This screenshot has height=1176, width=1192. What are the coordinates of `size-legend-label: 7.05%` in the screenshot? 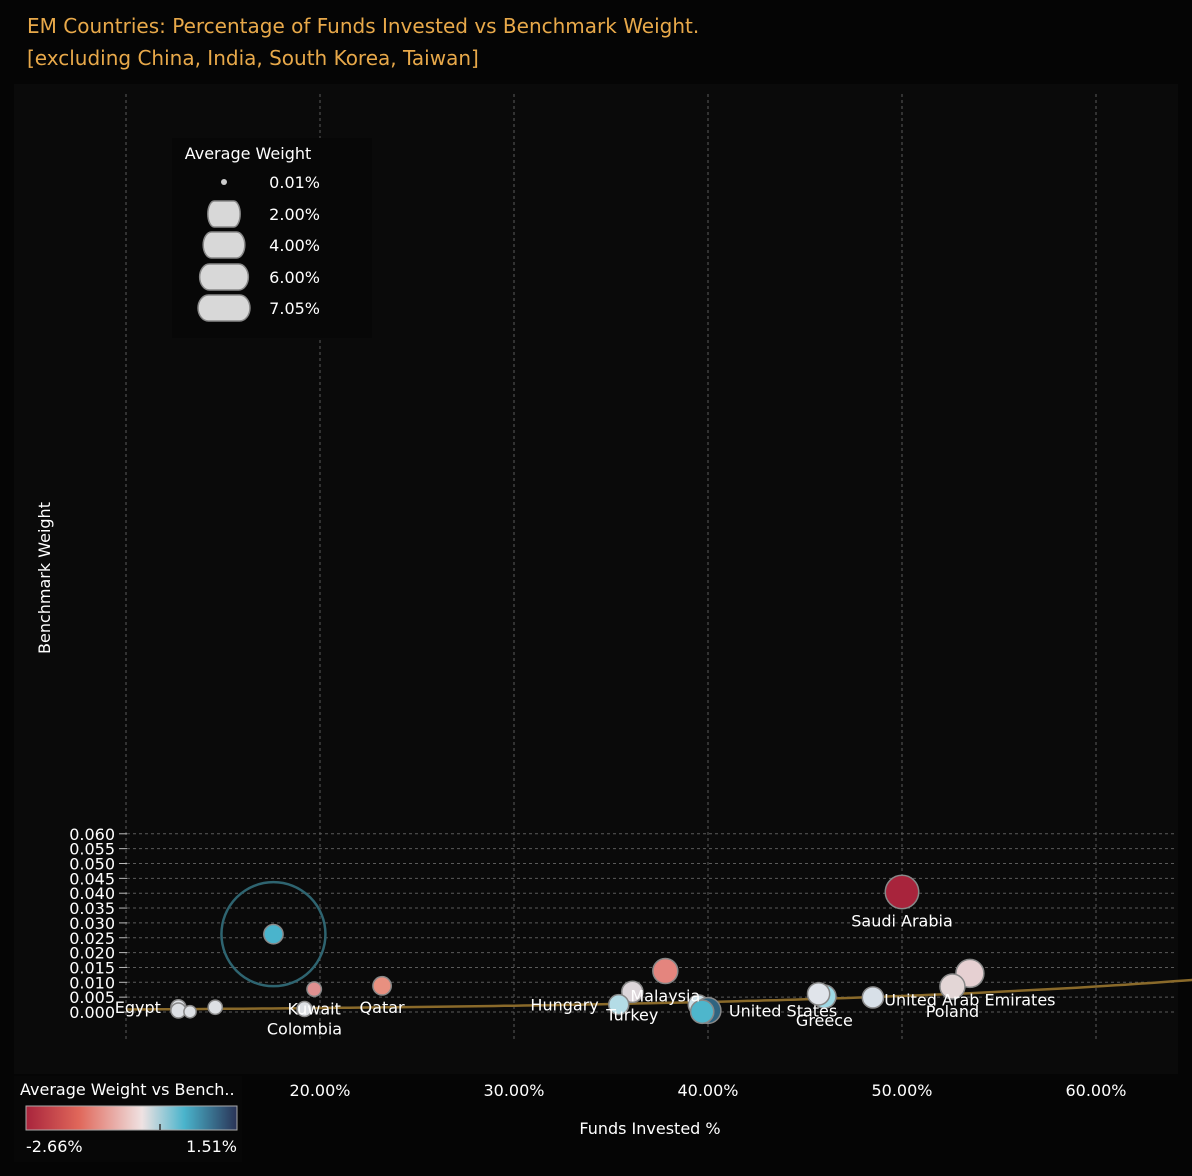 It's located at (294, 308).